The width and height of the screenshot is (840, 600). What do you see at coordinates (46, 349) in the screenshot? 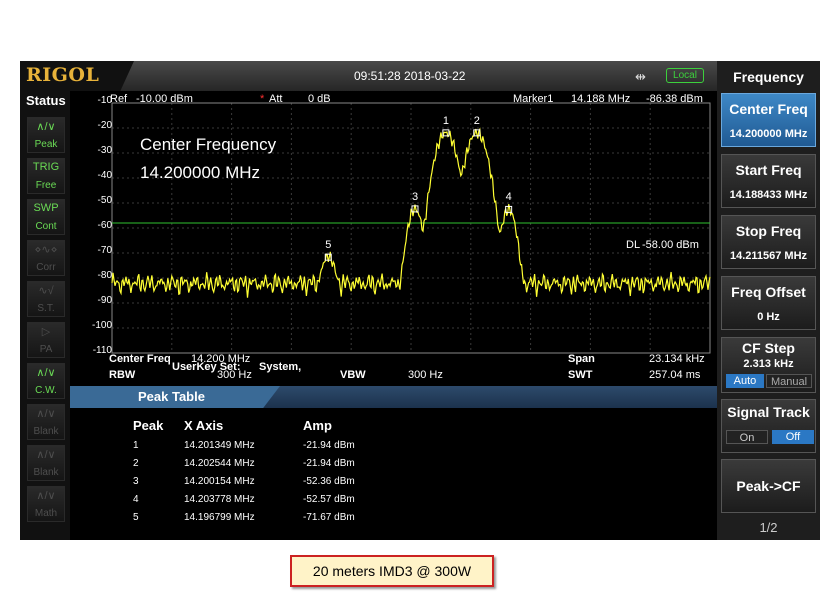
I see `status-item-label: PA` at bounding box center [46, 349].